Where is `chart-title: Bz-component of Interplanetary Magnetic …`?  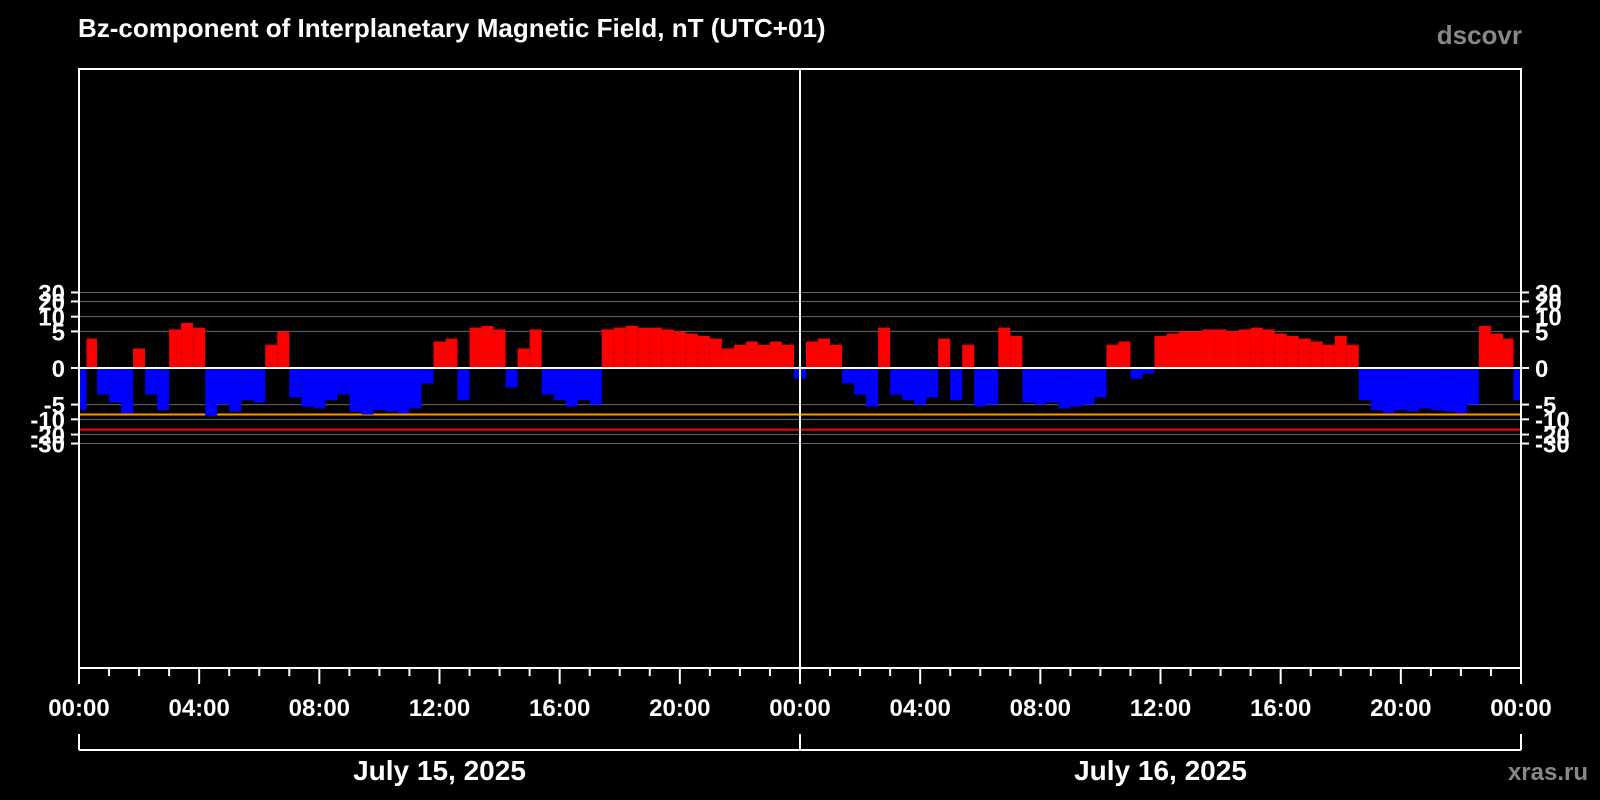 chart-title: Bz-component of Interplanetary Magnetic … is located at coordinates (452, 28).